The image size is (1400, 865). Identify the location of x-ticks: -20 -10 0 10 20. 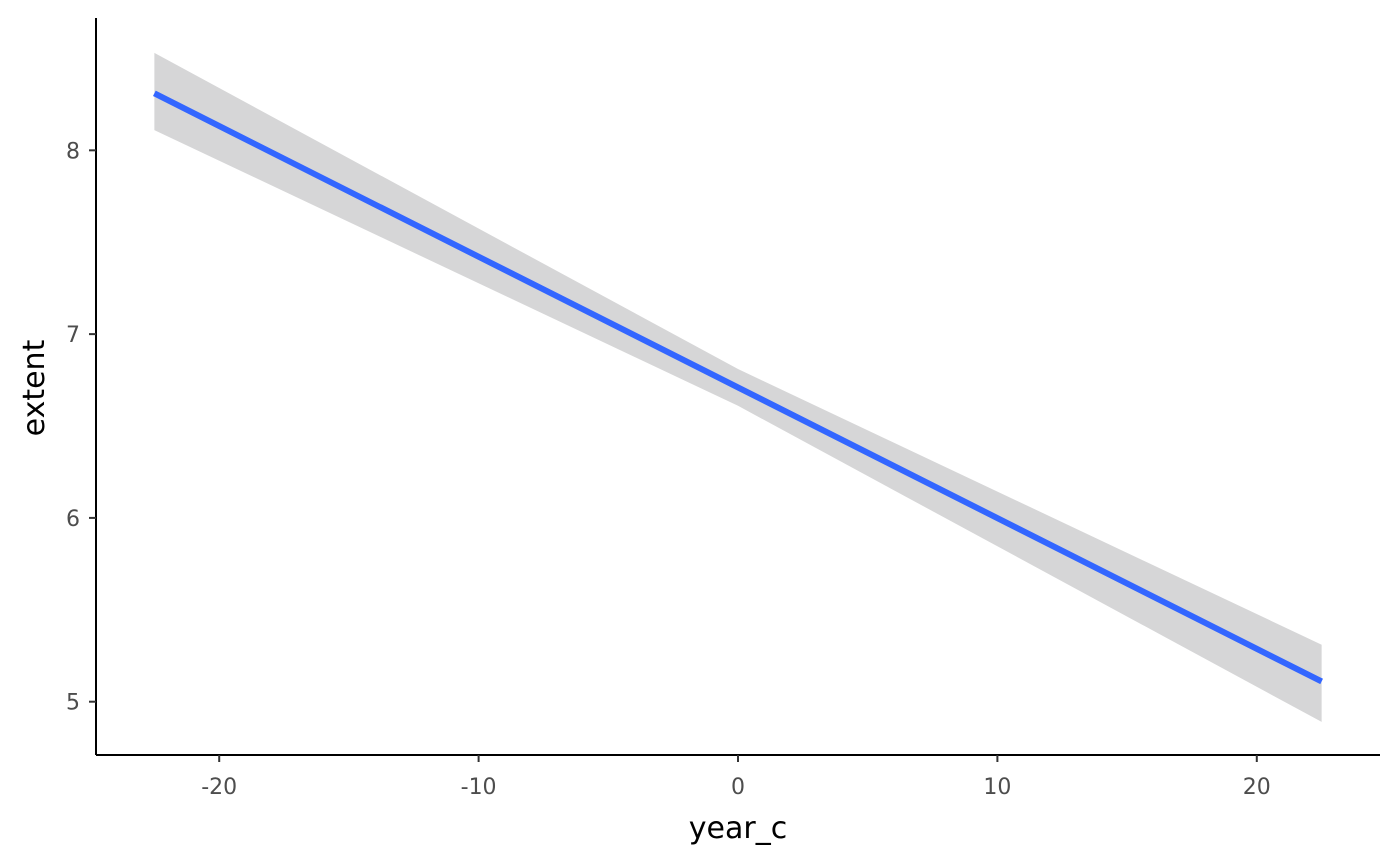
(736, 777).